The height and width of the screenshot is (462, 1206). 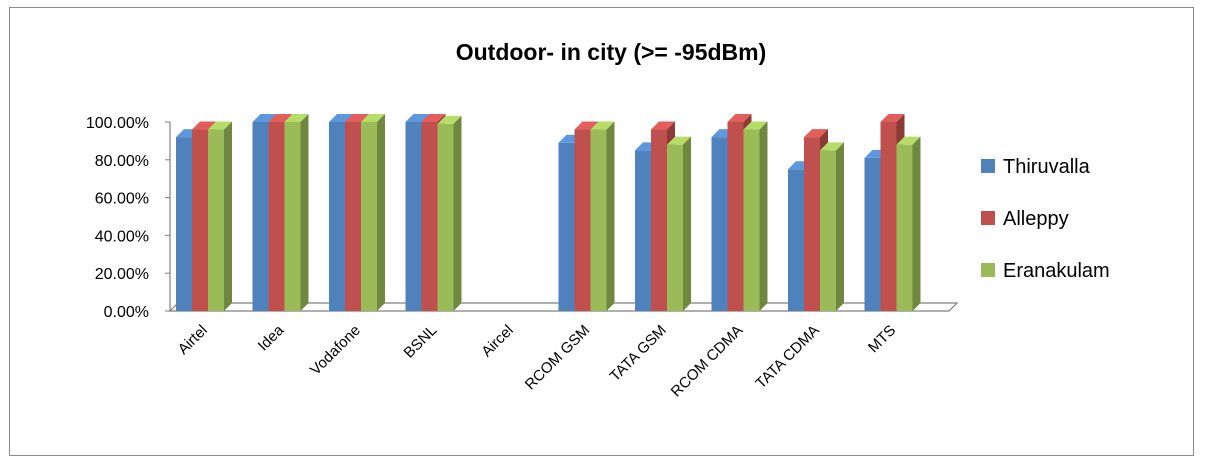 I want to click on y-tick-label: 20.00%, so click(x=122, y=274).